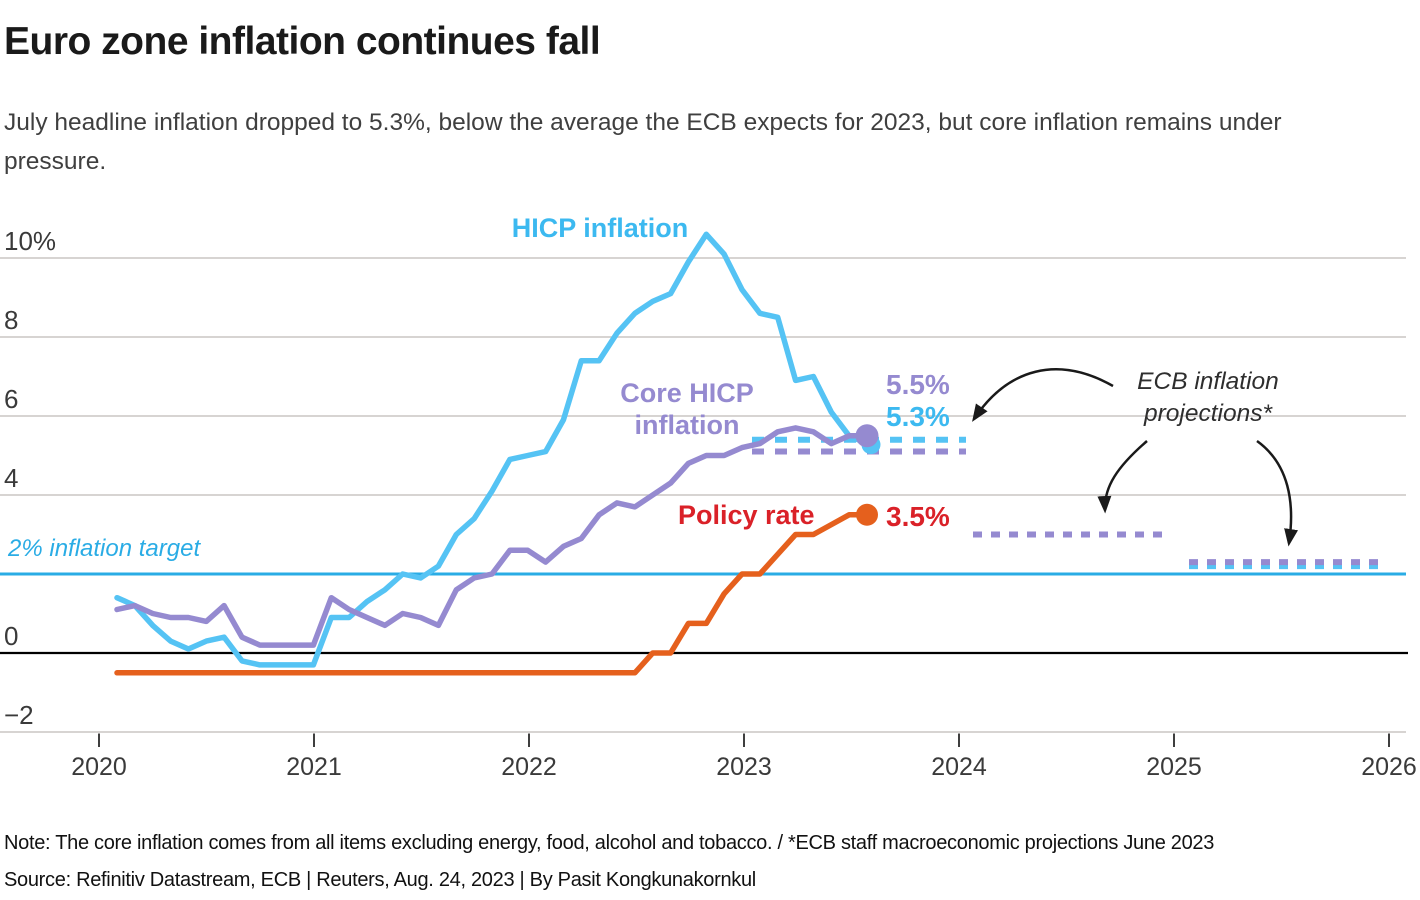 Image resolution: width=1420 pixels, height=900 pixels. Describe the element at coordinates (99, 767) in the screenshot. I see `x-axis-label-2020: 2020` at that location.